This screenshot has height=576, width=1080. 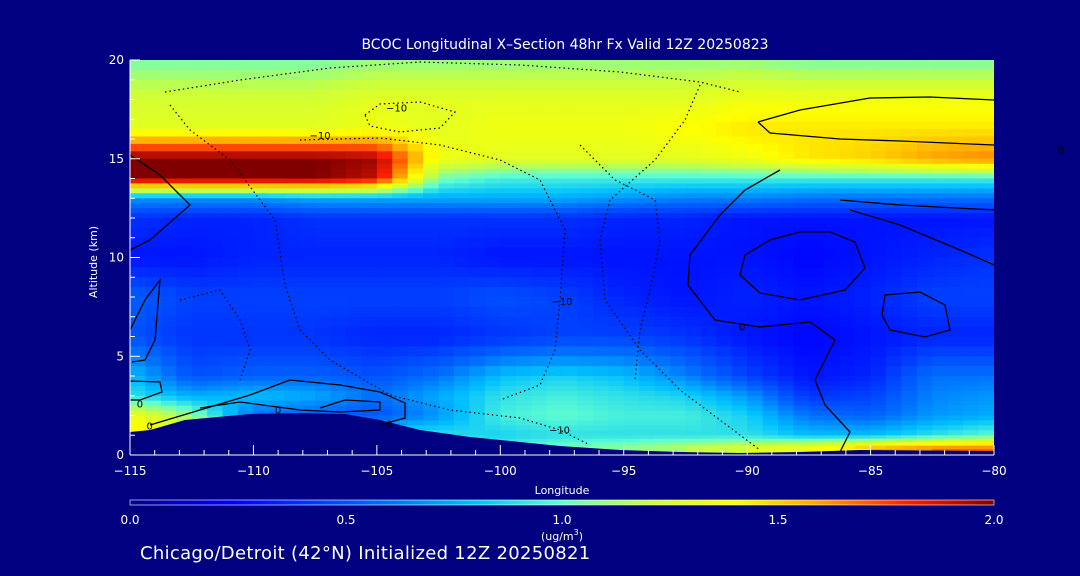 What do you see at coordinates (777, 520) in the screenshot?
I see `colorbar-tick-label: 1.5` at bounding box center [777, 520].